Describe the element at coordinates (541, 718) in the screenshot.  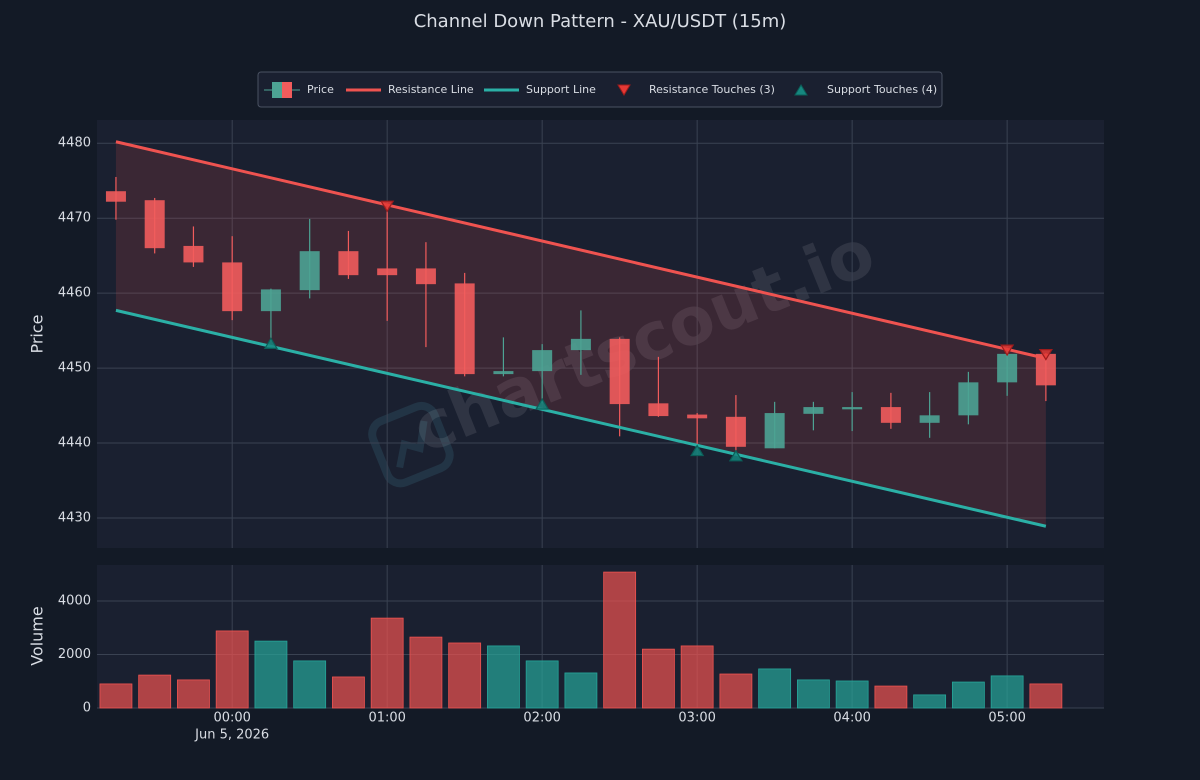
I see `x-tick-label: 02:00` at that location.